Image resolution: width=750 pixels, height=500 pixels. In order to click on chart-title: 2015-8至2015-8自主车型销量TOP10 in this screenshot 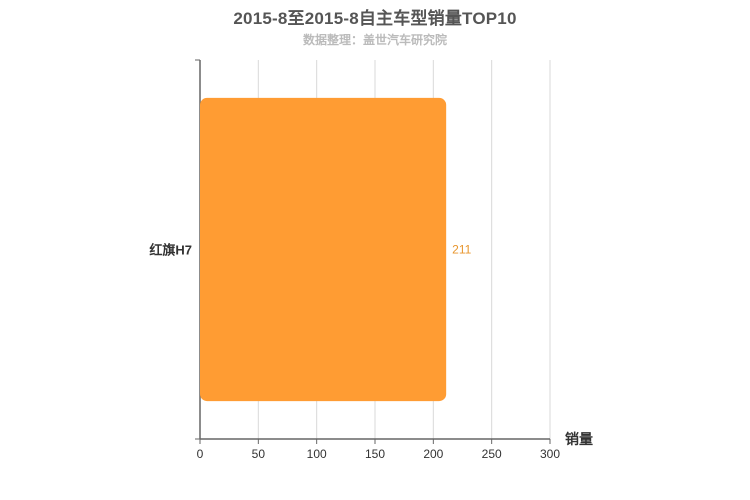, I will do `click(375, 18)`.